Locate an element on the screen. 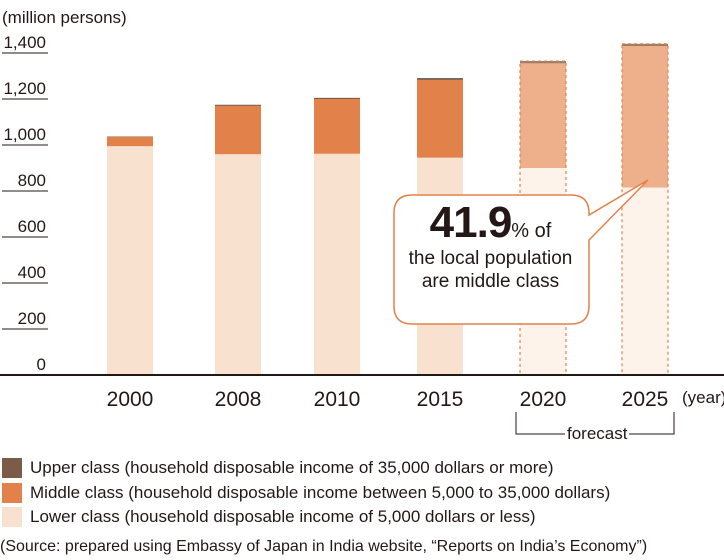 This screenshot has width=724, height=560. y-tick-labels: 0 200 400 600 800 1,000 1,200 1,400 is located at coordinates (24, 203).